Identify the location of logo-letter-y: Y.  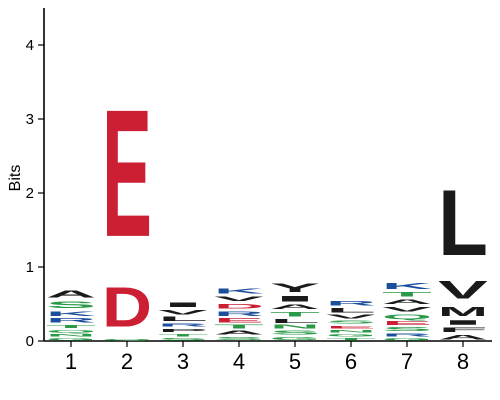
(295, 287).